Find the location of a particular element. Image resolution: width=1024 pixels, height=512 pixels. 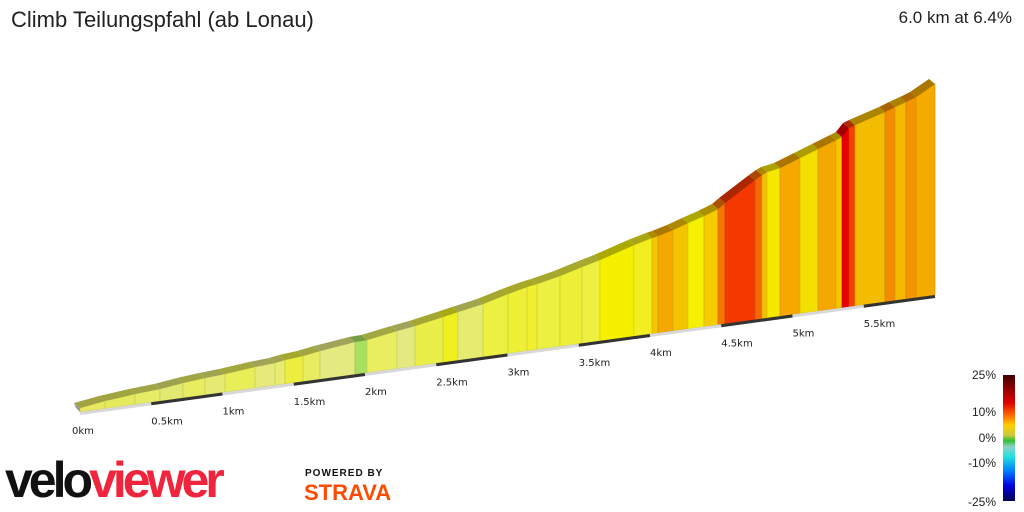

distance-tick-label: 5km is located at coordinates (804, 334).